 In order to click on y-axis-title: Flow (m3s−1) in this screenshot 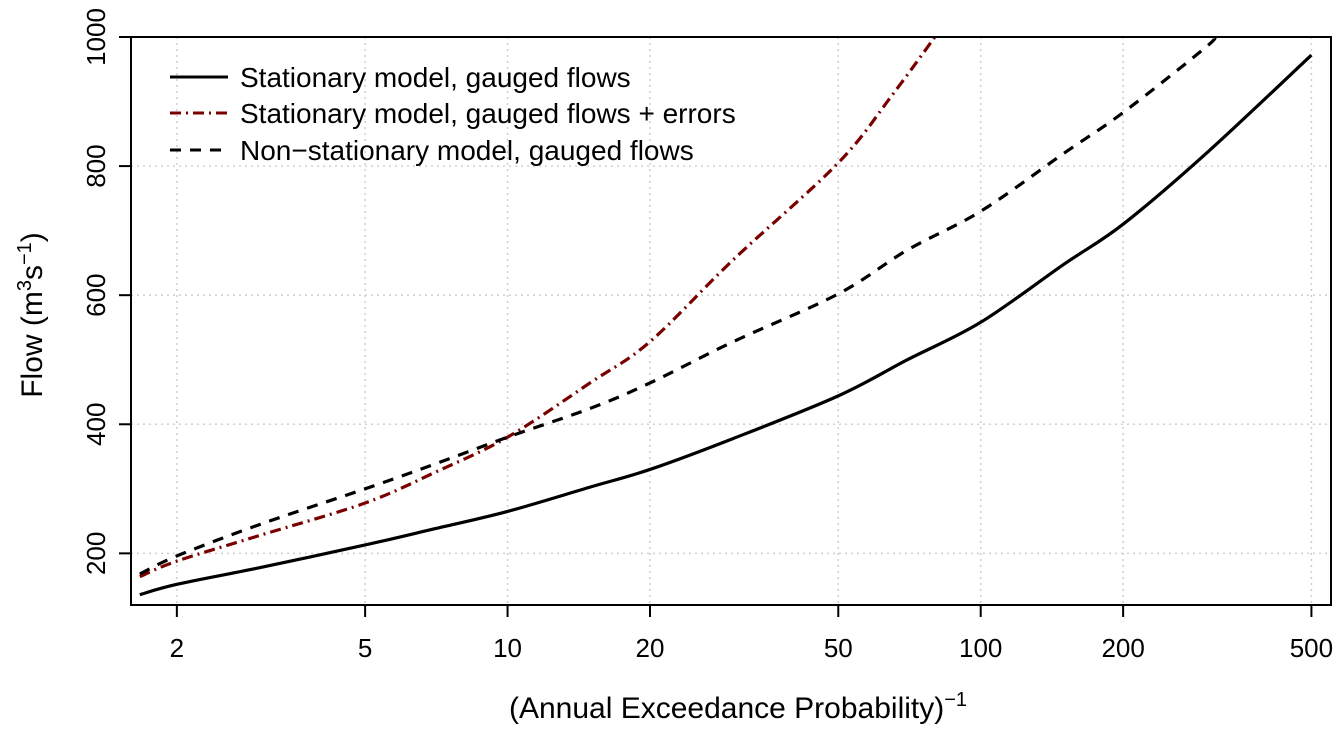, I will do `click(31, 315)`.